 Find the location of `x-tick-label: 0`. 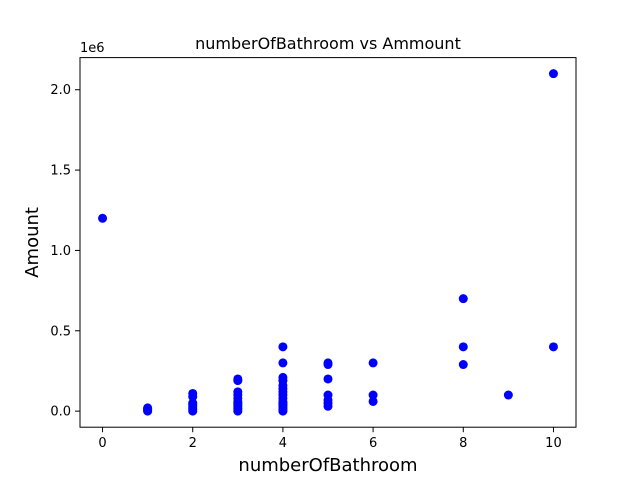

x-tick-label: 0 is located at coordinates (102, 443).